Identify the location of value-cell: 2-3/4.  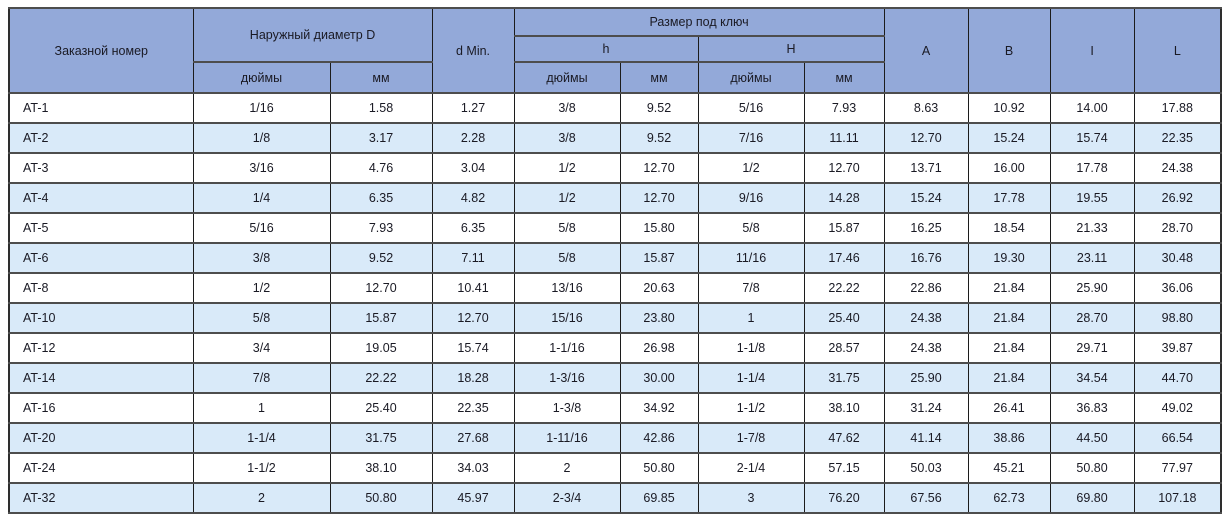
(567, 498).